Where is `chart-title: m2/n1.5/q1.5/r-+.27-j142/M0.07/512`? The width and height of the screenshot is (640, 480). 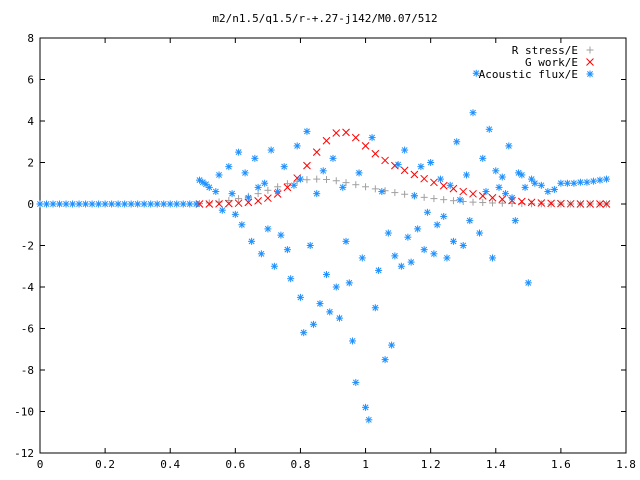
chart-title: m2/n1.5/q1.5/r-+.27-j142/M0.07/512 is located at coordinates (324, 18).